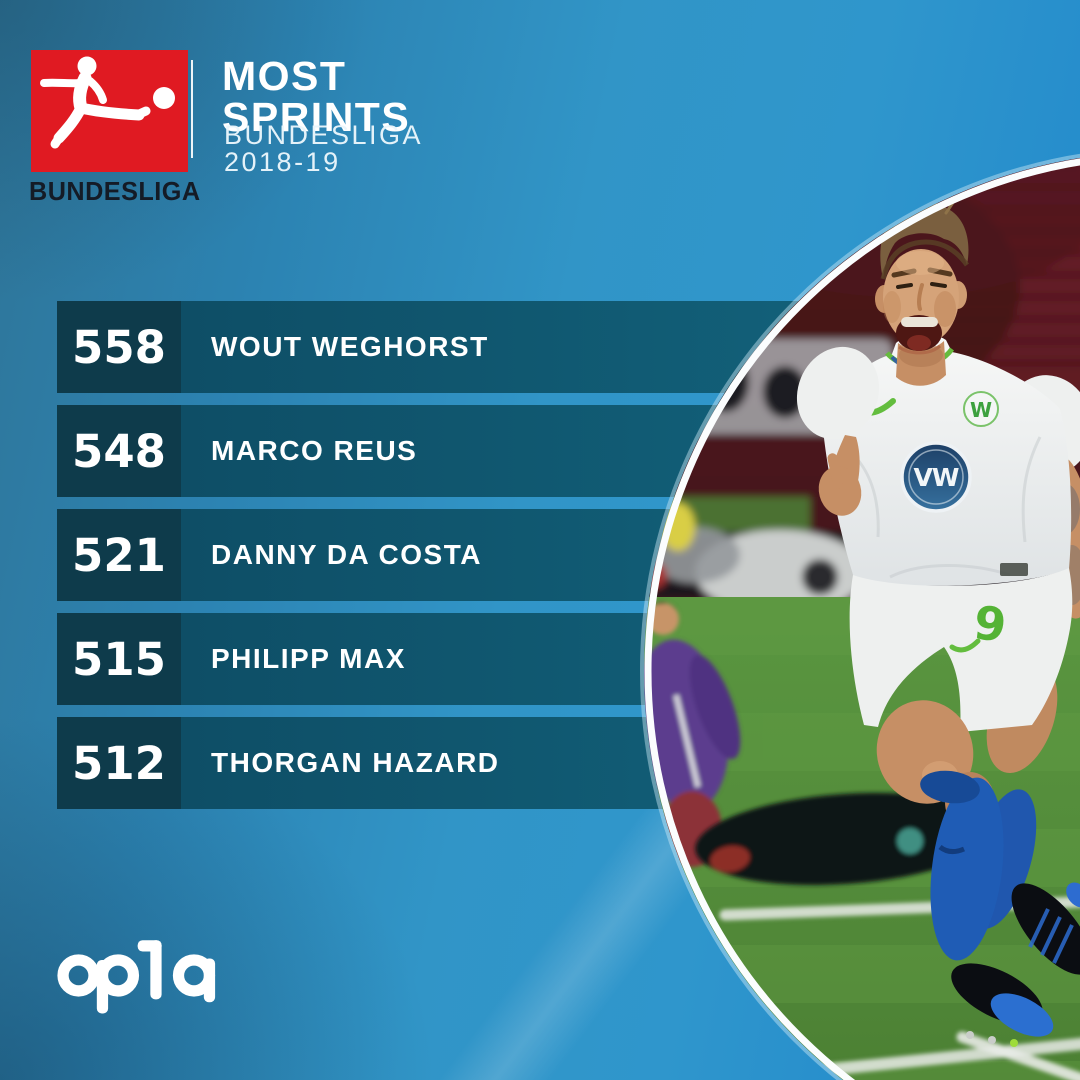 The image size is (1080, 1080). Describe the element at coordinates (1045, 928) in the screenshot. I see `right-boot` at that location.